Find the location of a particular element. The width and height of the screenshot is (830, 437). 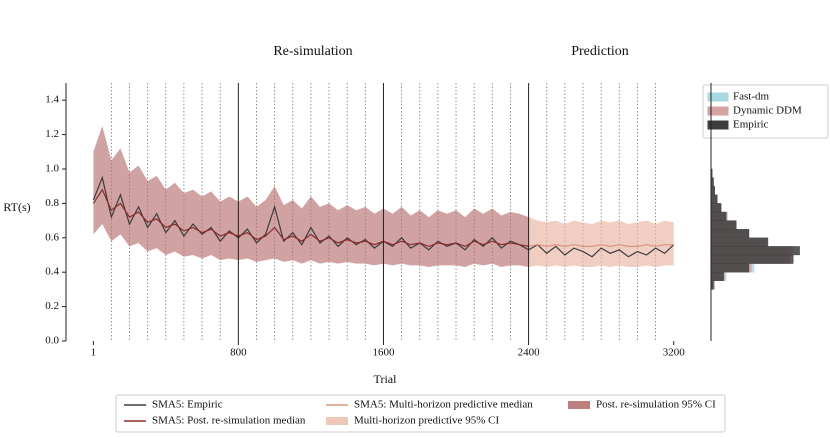

x-tick-label: 3200 is located at coordinates (674, 353).